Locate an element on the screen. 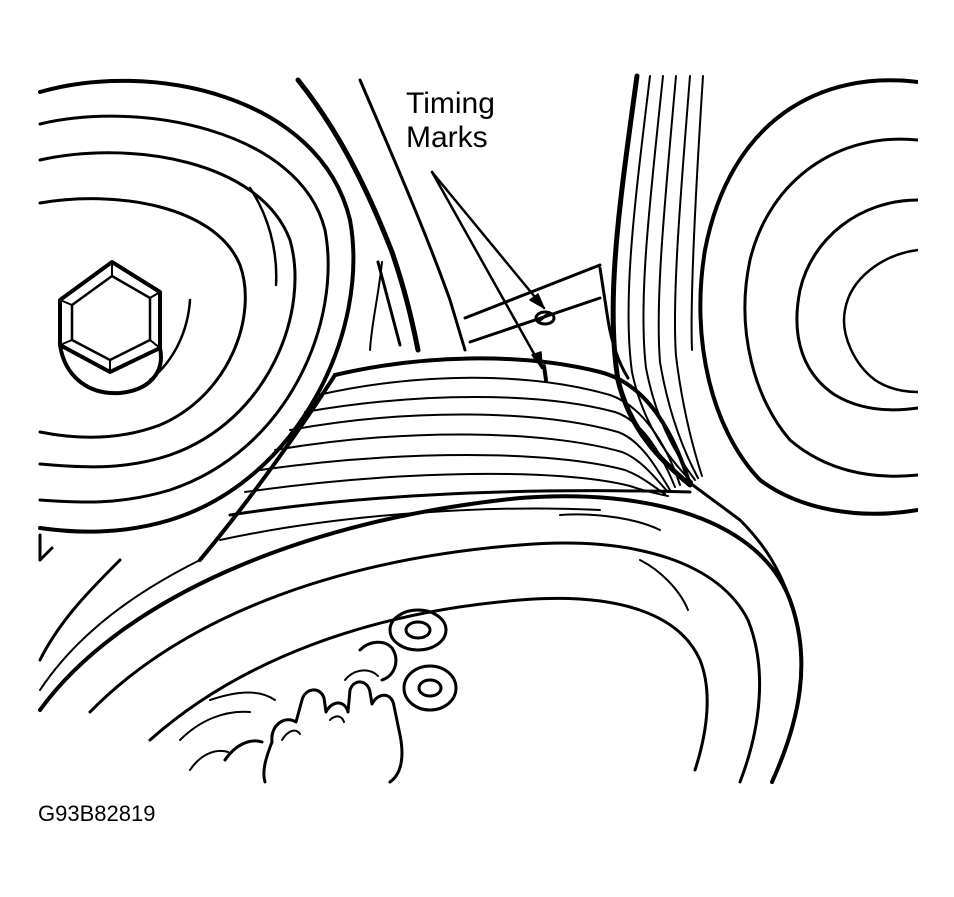  crankshaft-pulley is located at coordinates (445, 459).